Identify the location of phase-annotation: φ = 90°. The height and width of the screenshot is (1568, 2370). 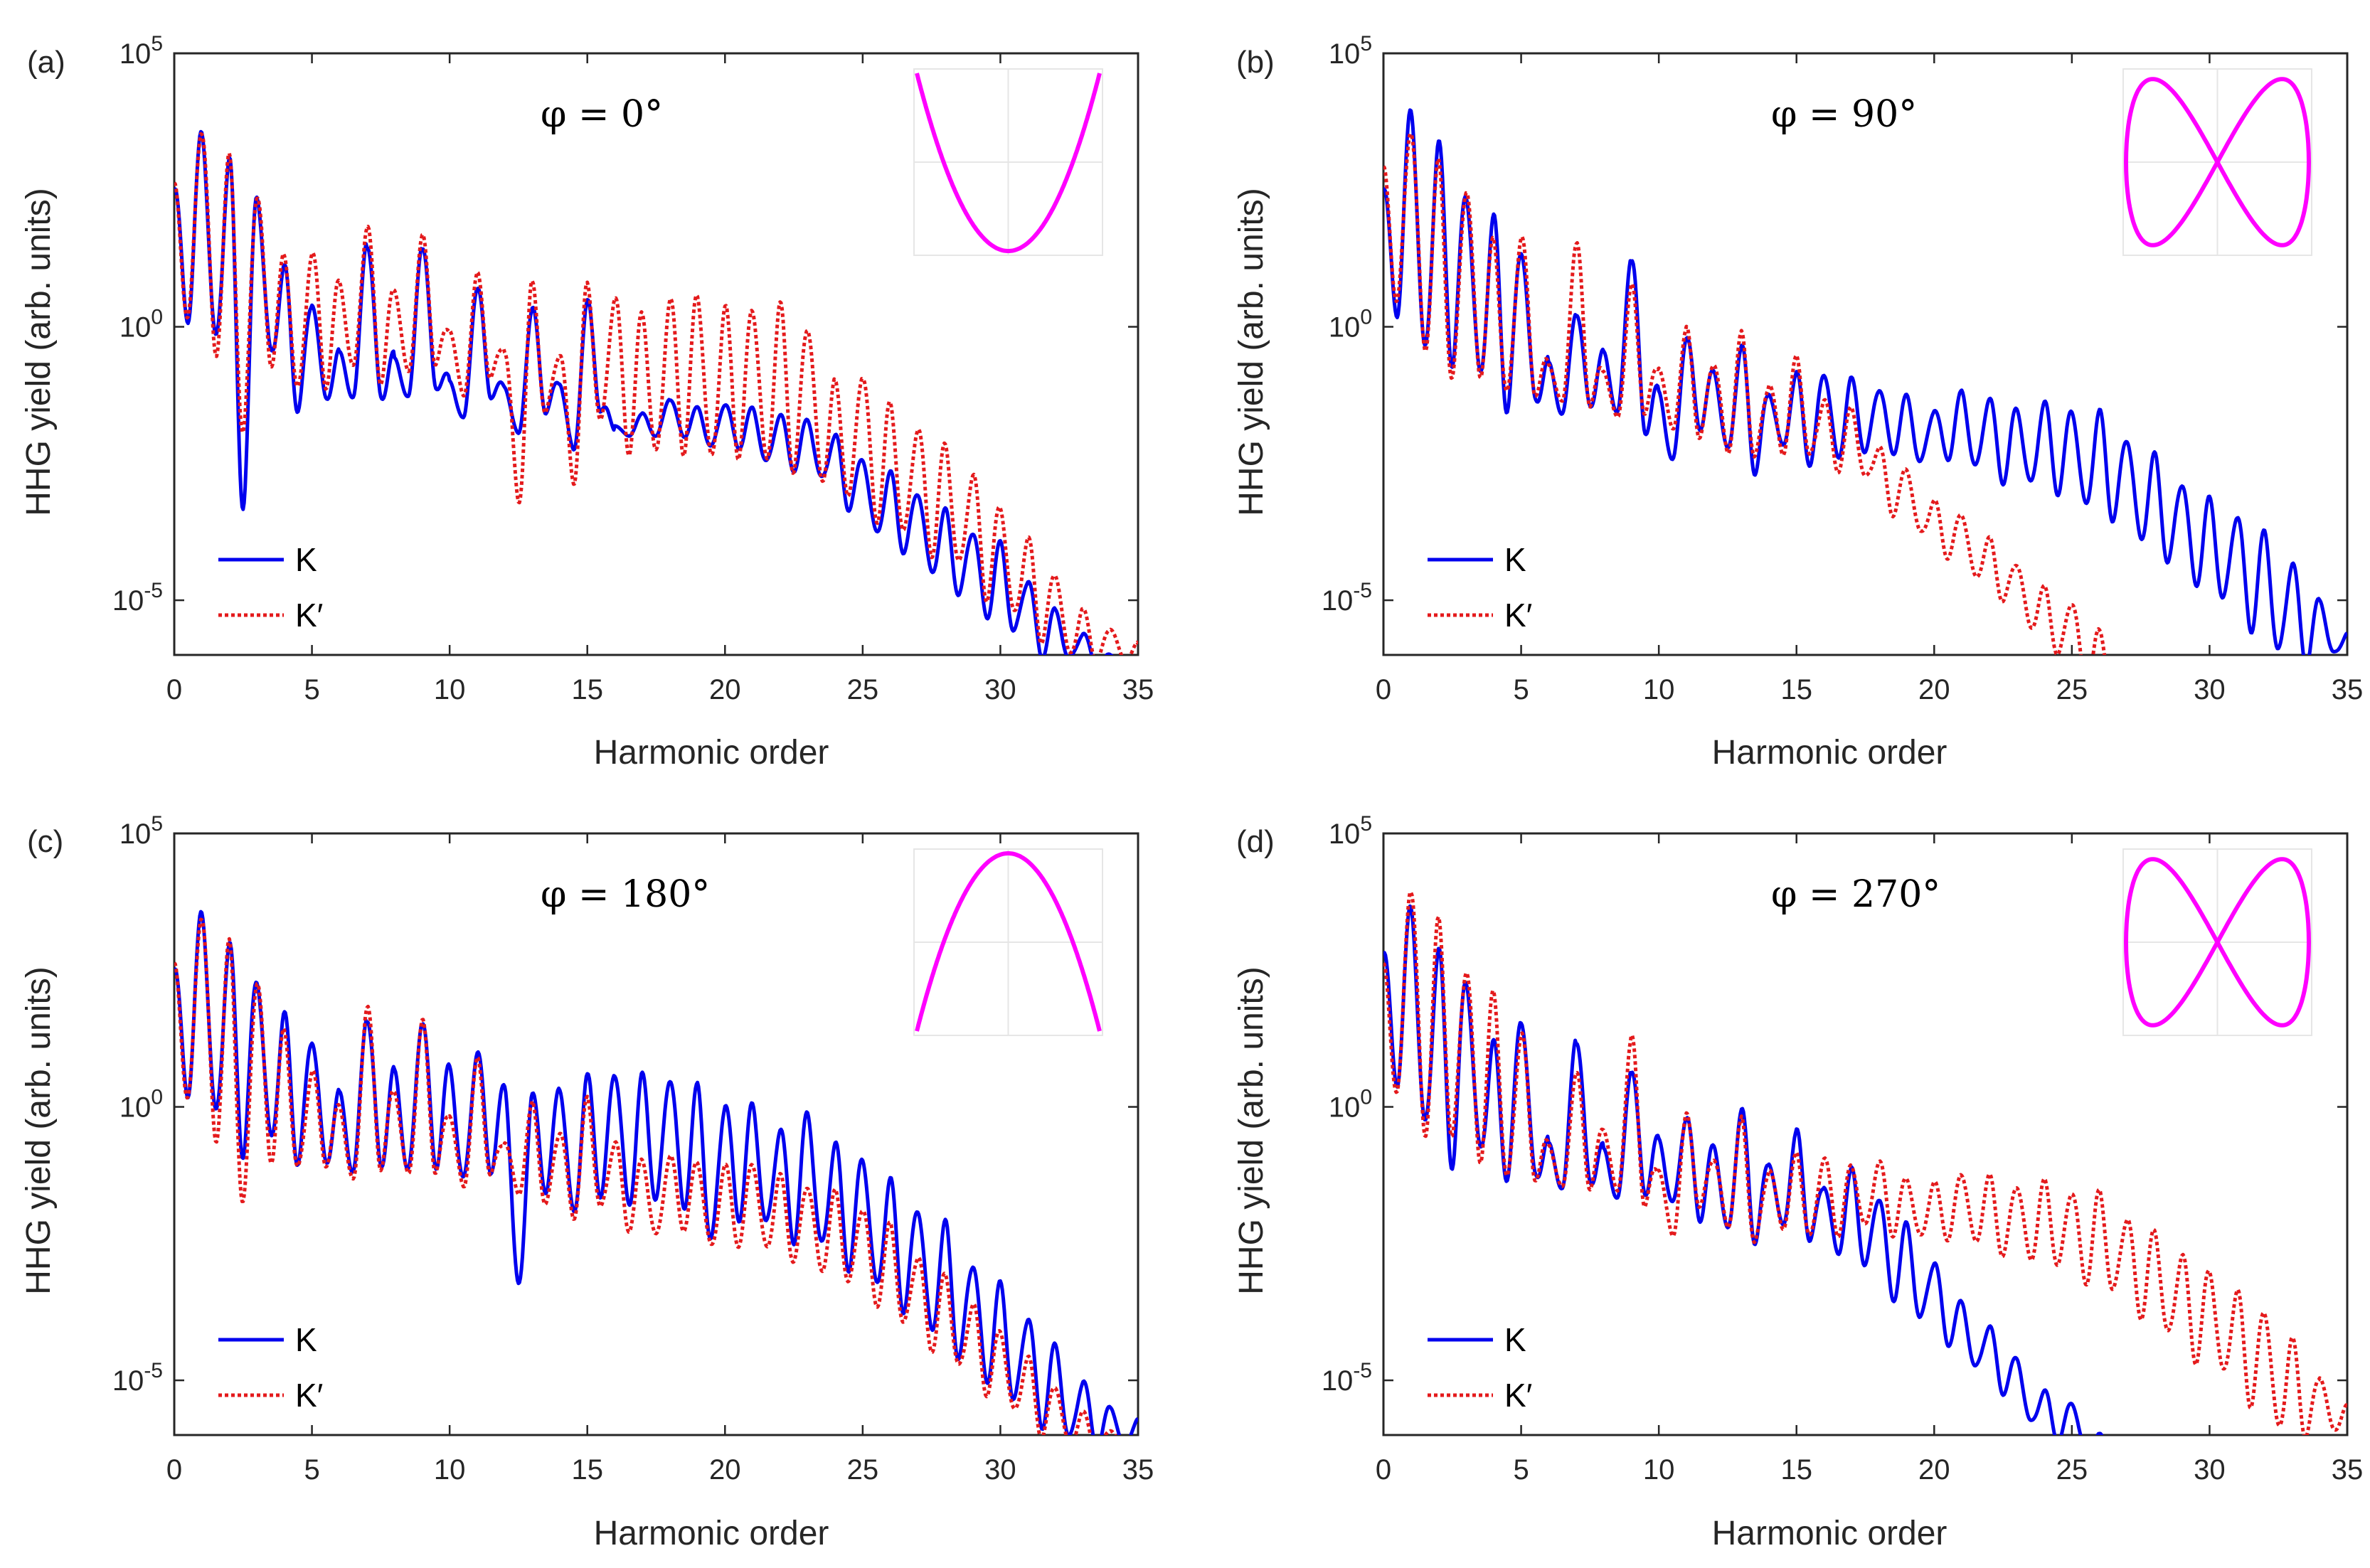
(1844, 114).